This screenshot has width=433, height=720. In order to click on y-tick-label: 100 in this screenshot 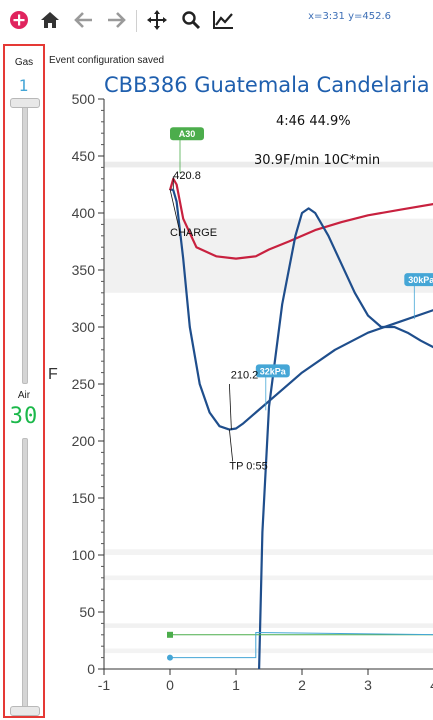, I will do `click(84, 555)`.